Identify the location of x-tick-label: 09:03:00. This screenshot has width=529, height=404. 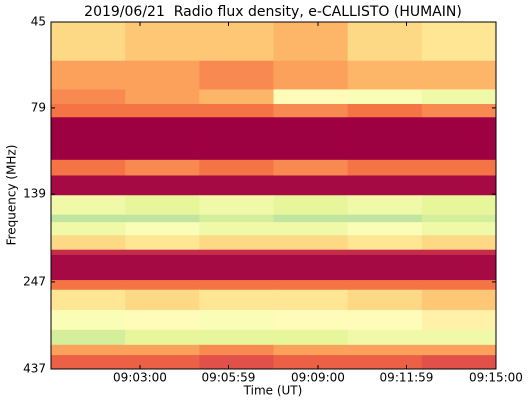
(140, 378).